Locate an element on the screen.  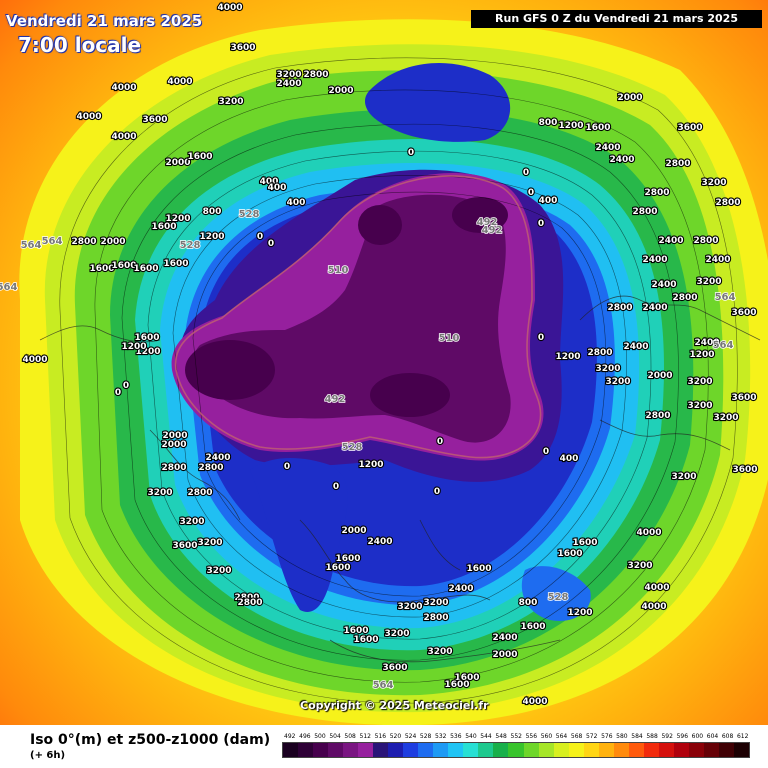
scale-label: 552 is located at coordinates (516, 736).